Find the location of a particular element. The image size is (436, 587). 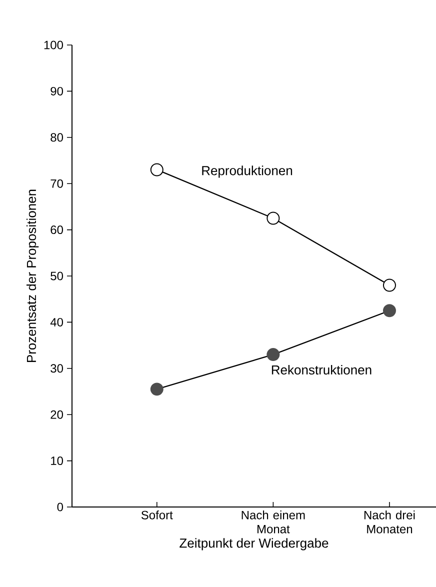

y-tick-label: 50 is located at coordinates (57, 276).